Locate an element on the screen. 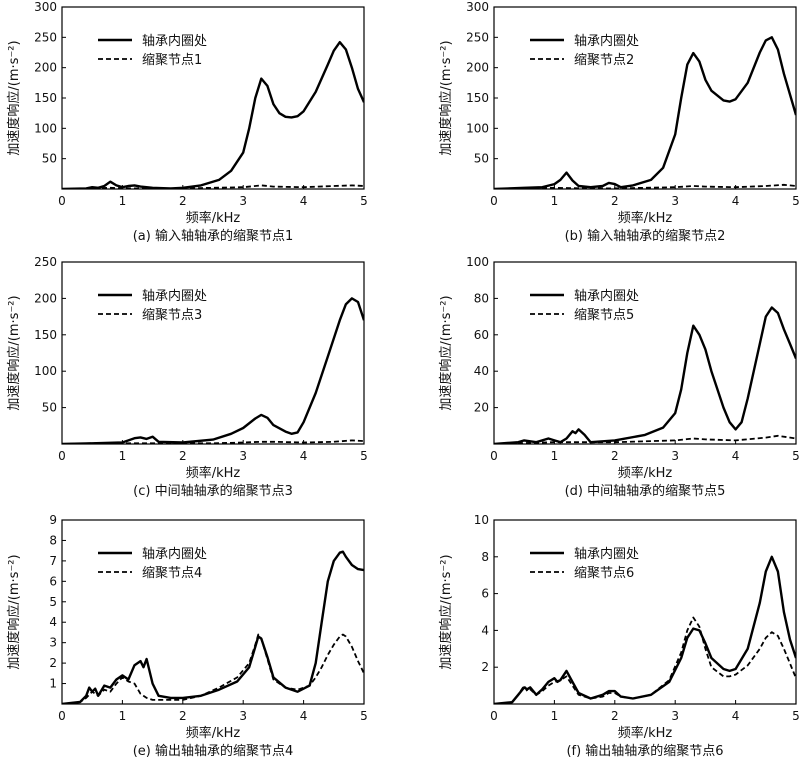 Image resolution: width=800 pixels, height=760 pixels. panel-caption: (f) 输出轴轴承的缩聚节点6 is located at coordinates (644, 751).